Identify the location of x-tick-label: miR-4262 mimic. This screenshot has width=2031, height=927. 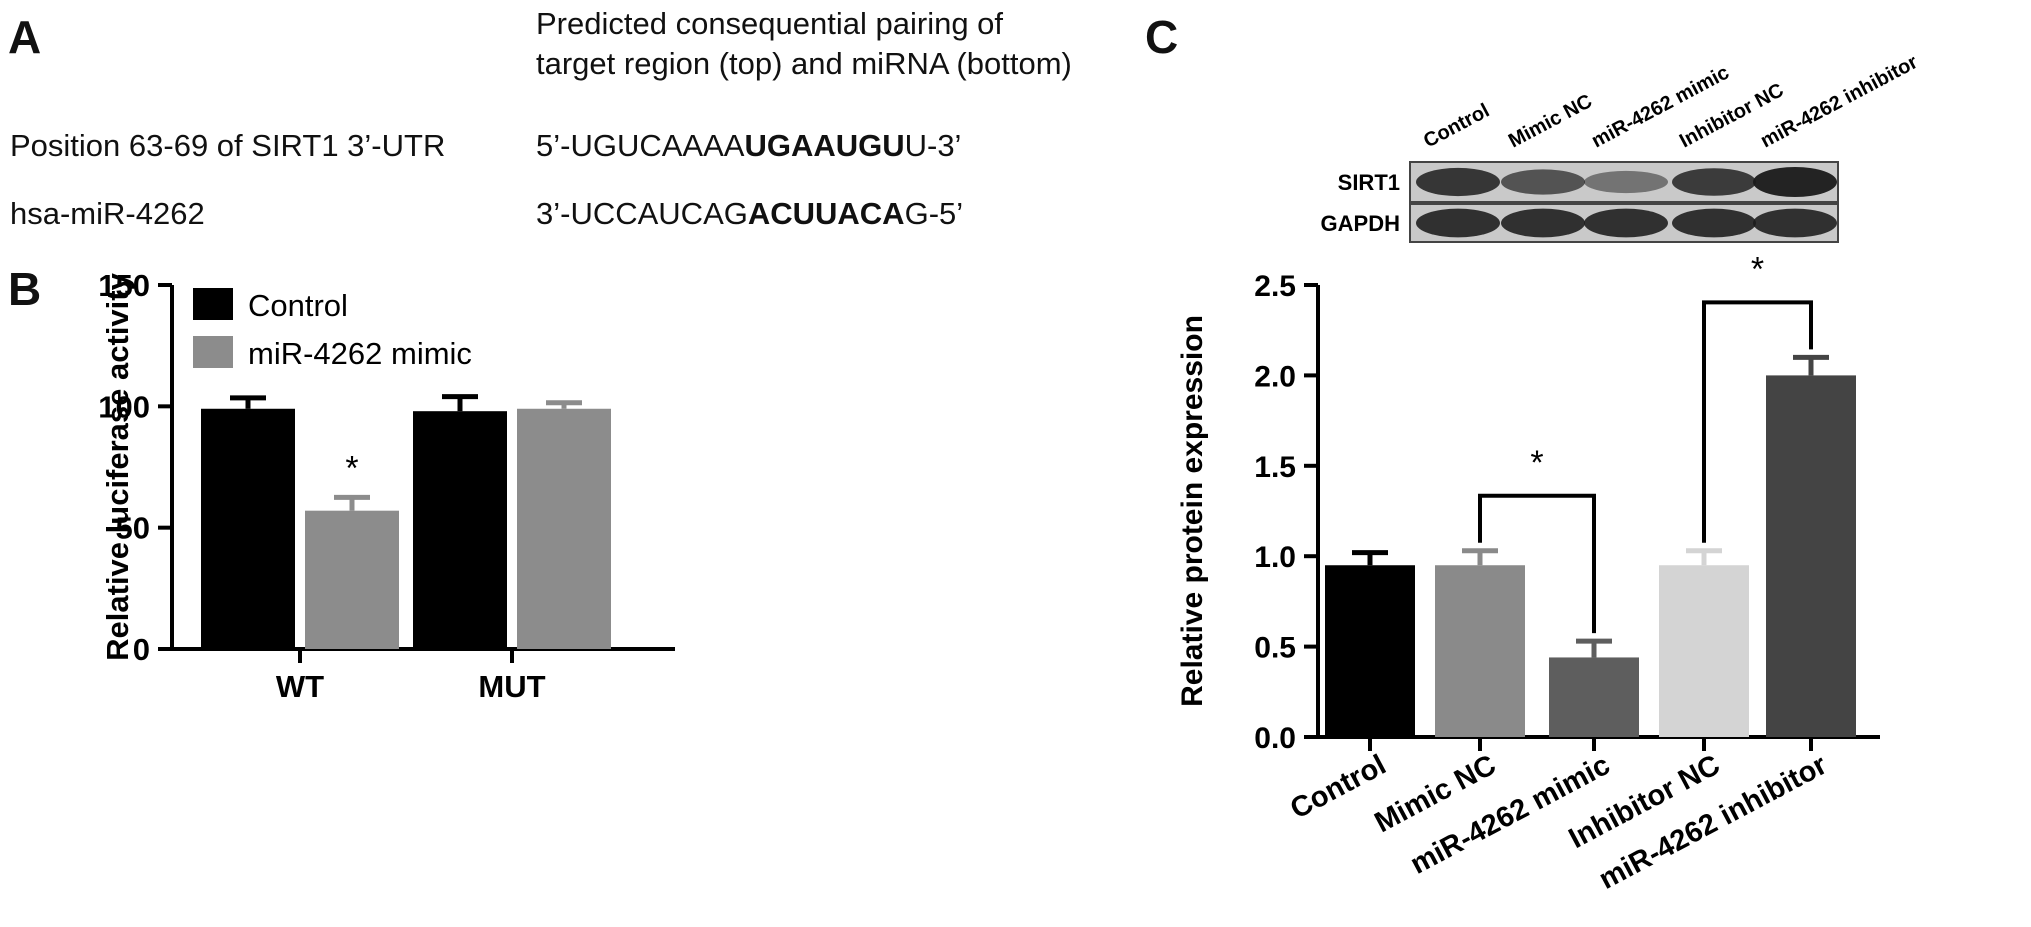
(1510, 815).